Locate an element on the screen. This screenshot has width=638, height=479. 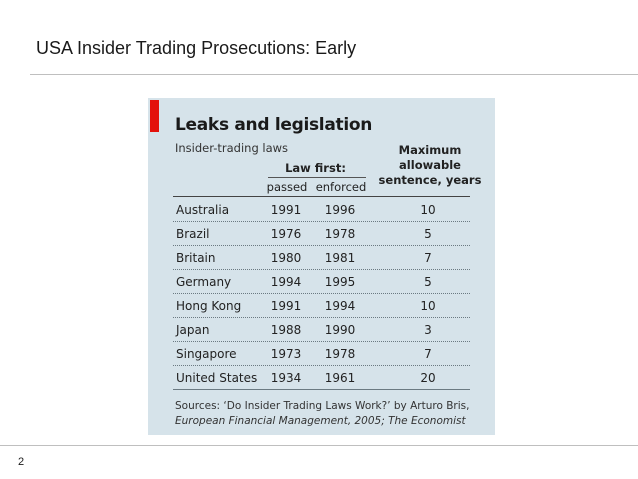
cell-enforced: 1994 is located at coordinates (340, 306).